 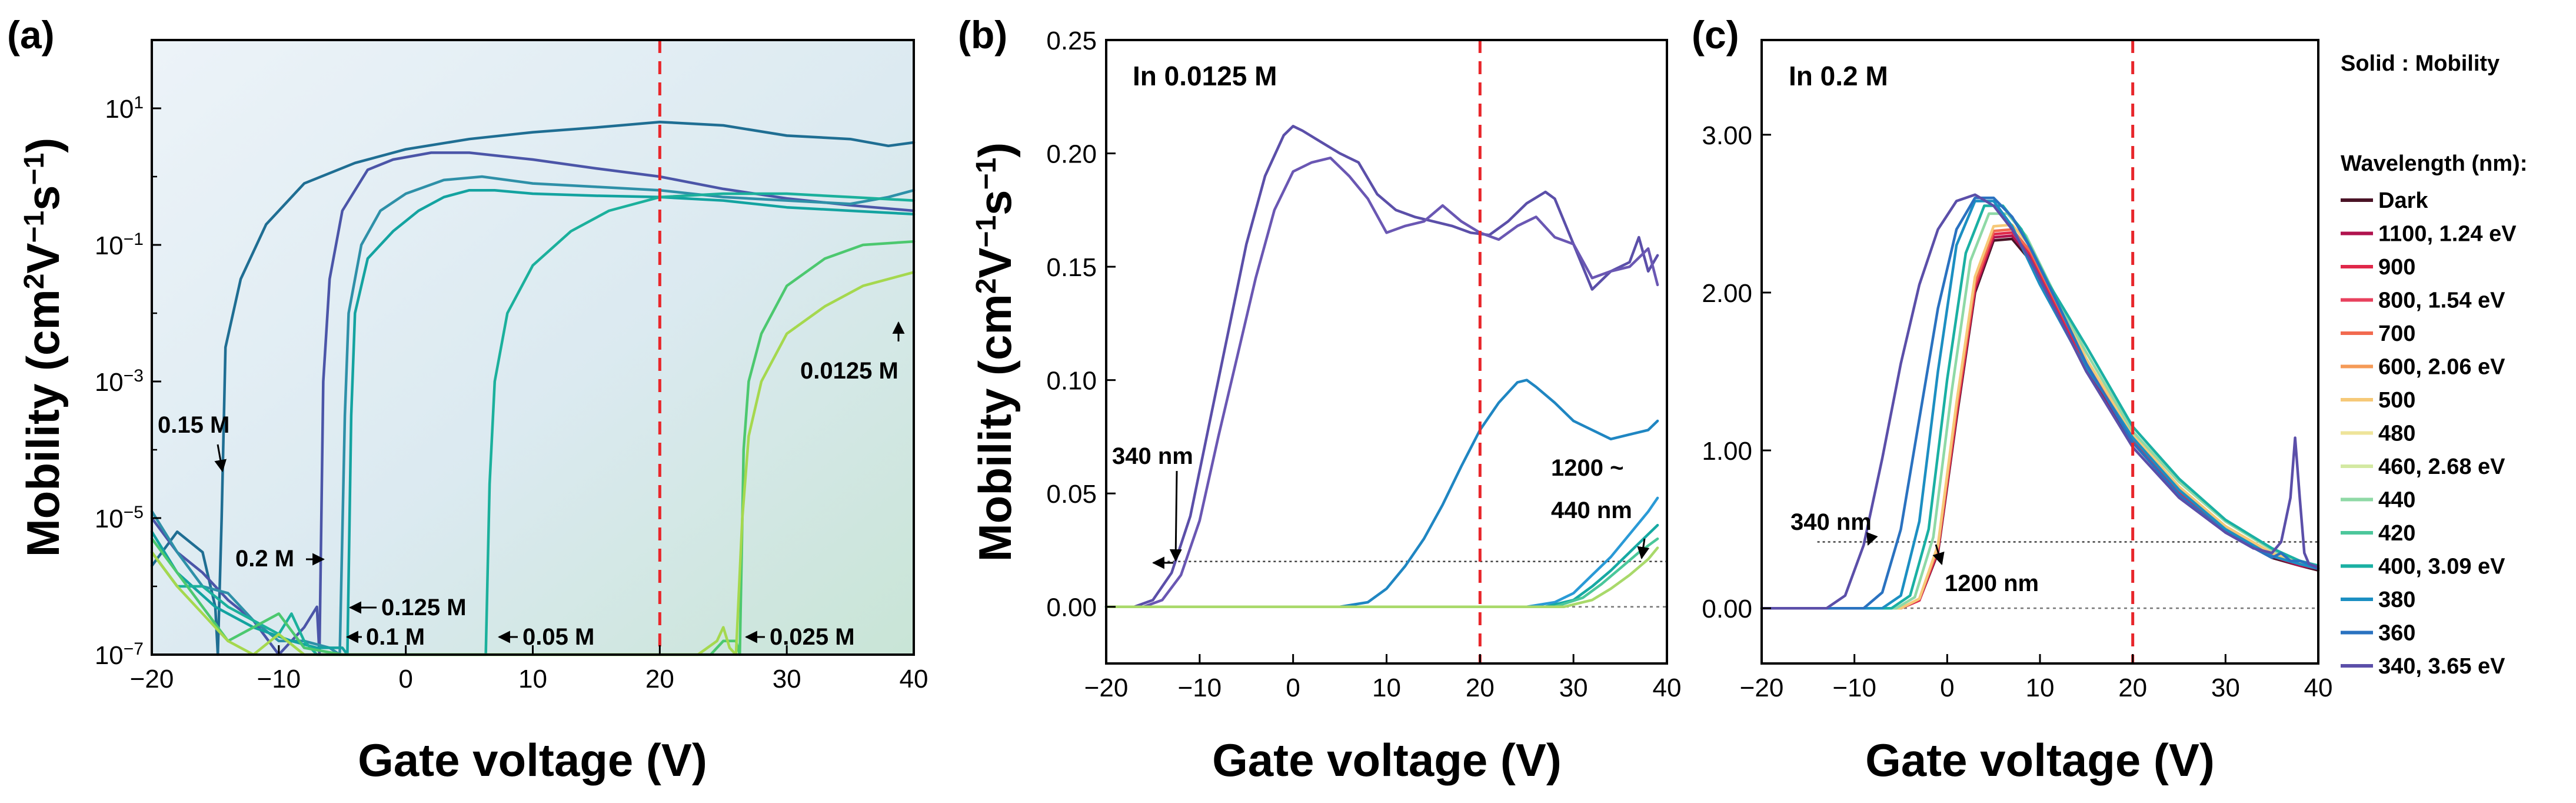 I want to click on panel-c-x-tick-label: −20, so click(x=1762, y=687).